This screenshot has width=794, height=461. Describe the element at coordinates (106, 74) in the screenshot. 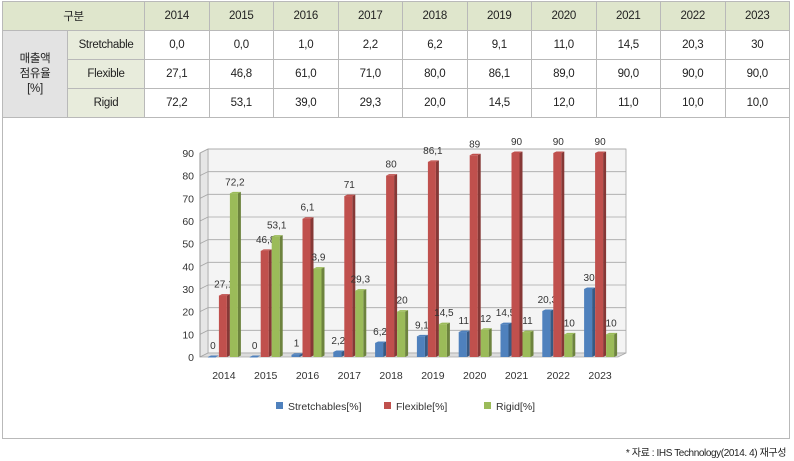

I see `table-row-label: Flexible` at that location.